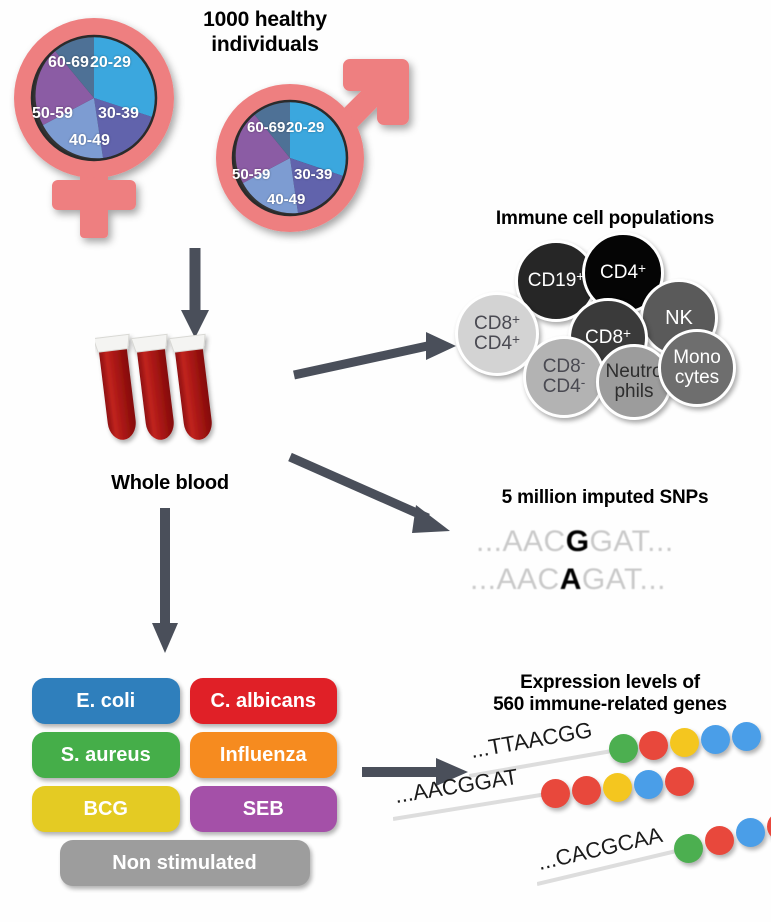 The image size is (771, 922). I want to click on male-symbol: 20-29 30-39 40-49 50-59 60-69, so click(312, 153).